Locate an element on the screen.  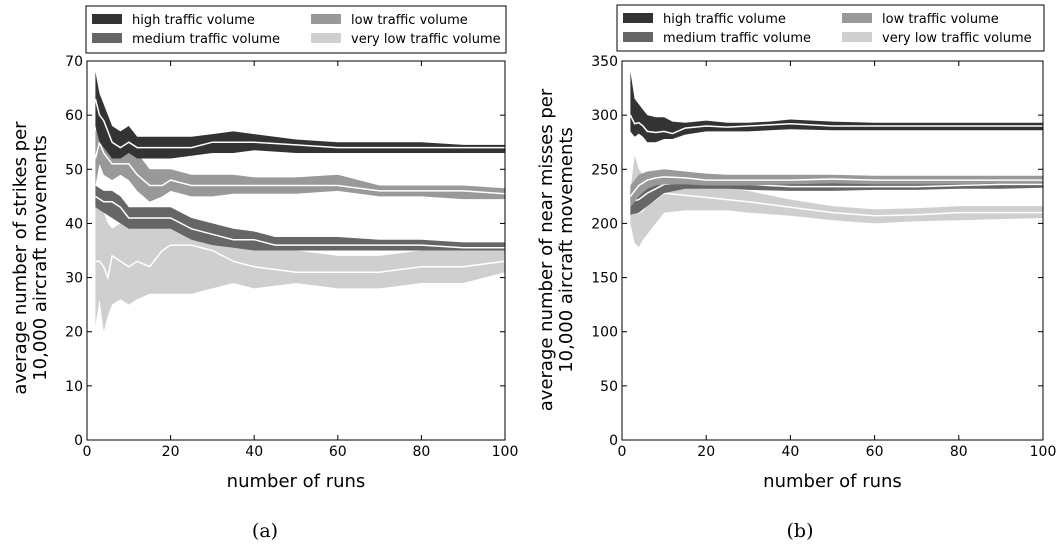
y-tick-label: 10 is located at coordinates (74, 387).